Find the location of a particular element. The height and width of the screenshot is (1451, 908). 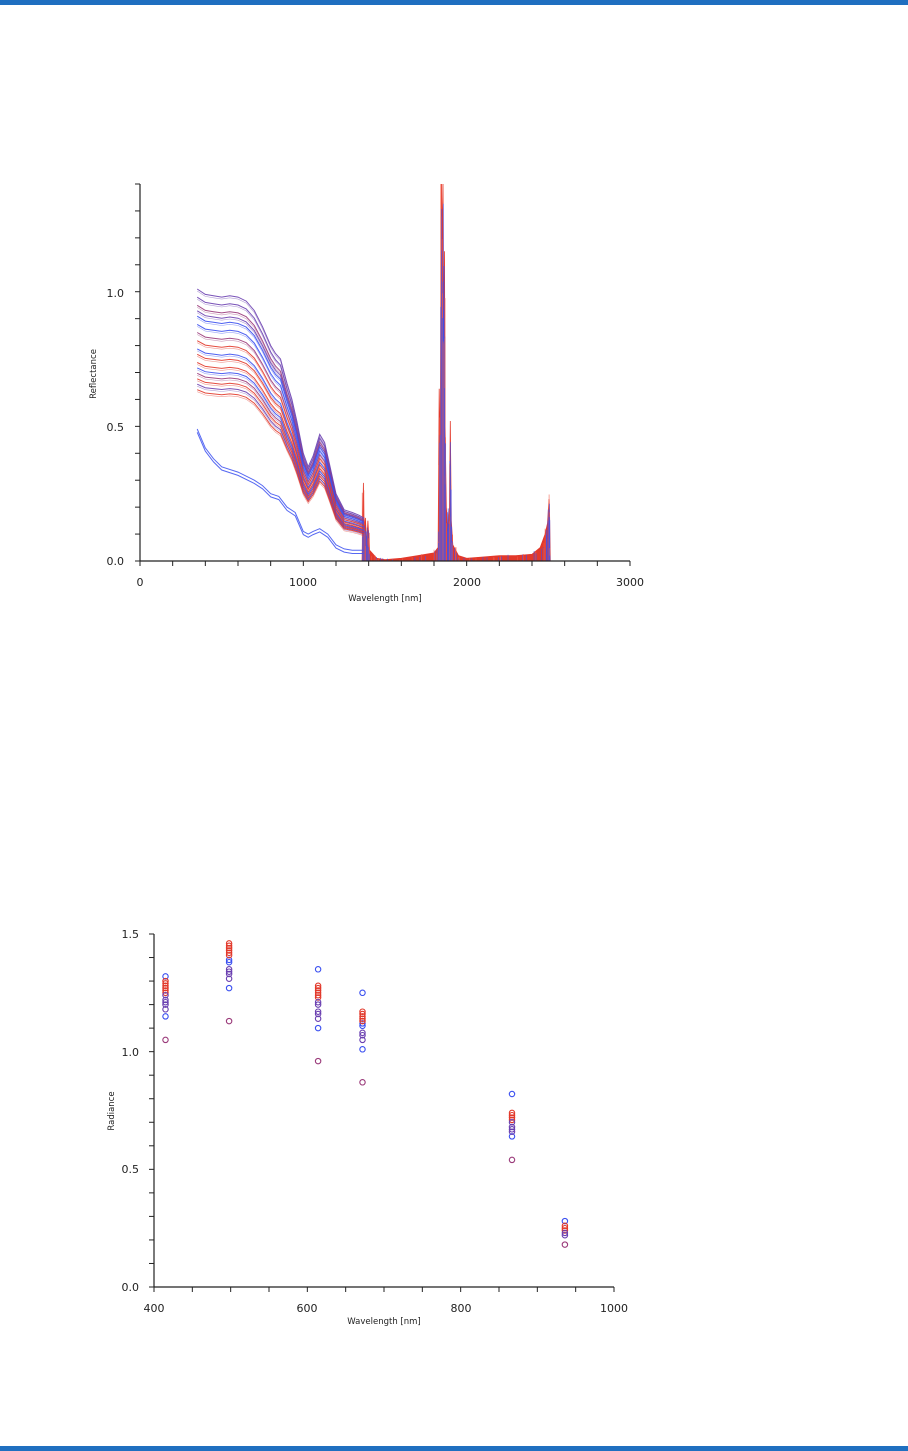

reflectance-axes is located at coordinates (383, 374).